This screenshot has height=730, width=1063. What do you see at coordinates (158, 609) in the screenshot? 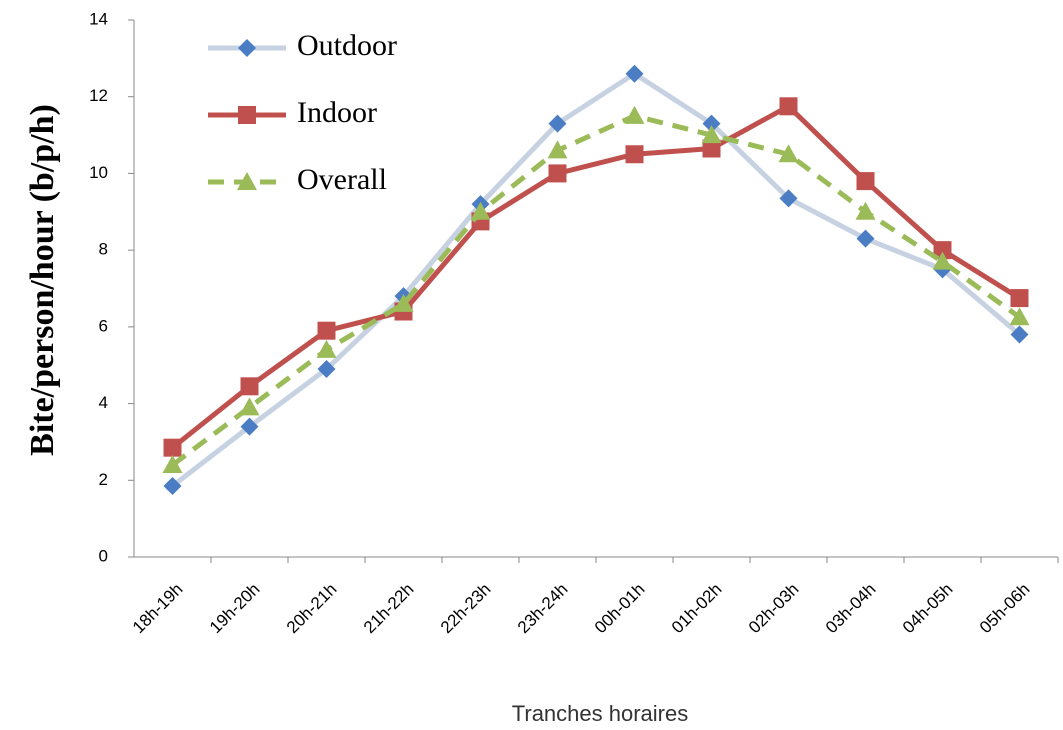
I see `x-tick-label: 18h-19h` at bounding box center [158, 609].